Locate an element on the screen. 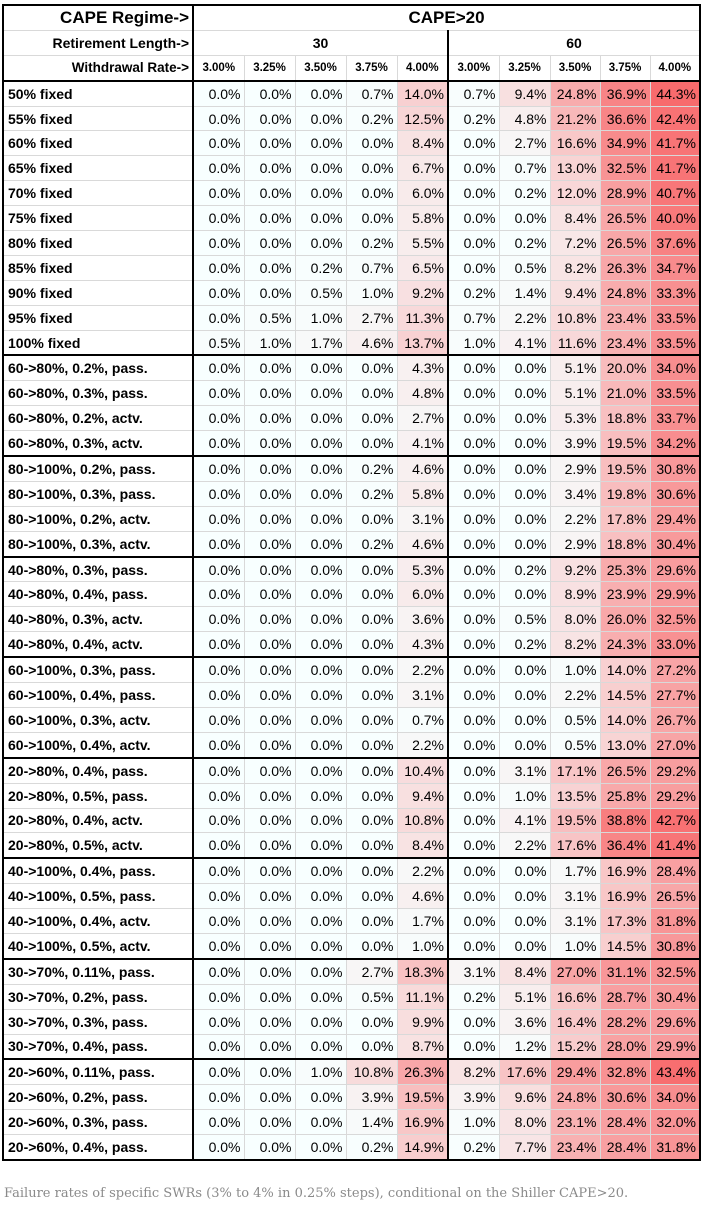 This screenshot has height=1209, width=727. rate-label: Withdrawal Rate-> is located at coordinates (98, 68).